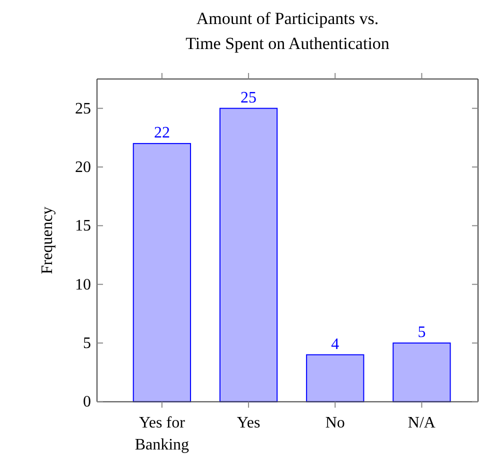 This screenshot has width=479, height=464. Describe the element at coordinates (422, 423) in the screenshot. I see `x-tick-label: N/A` at that location.